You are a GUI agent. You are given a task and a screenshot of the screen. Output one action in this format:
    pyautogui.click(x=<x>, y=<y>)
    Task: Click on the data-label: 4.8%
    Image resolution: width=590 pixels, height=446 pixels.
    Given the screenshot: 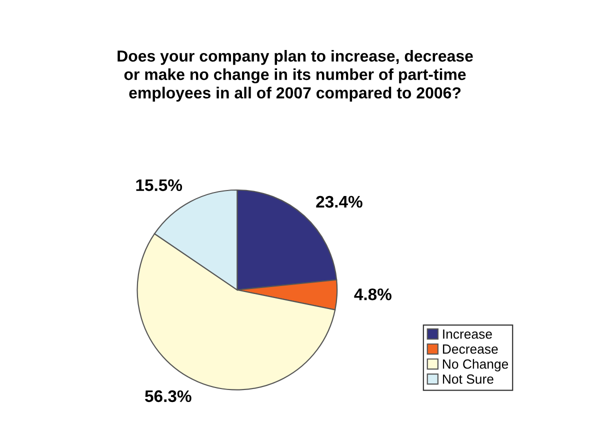 What is the action you would take?
    pyautogui.click(x=373, y=294)
    